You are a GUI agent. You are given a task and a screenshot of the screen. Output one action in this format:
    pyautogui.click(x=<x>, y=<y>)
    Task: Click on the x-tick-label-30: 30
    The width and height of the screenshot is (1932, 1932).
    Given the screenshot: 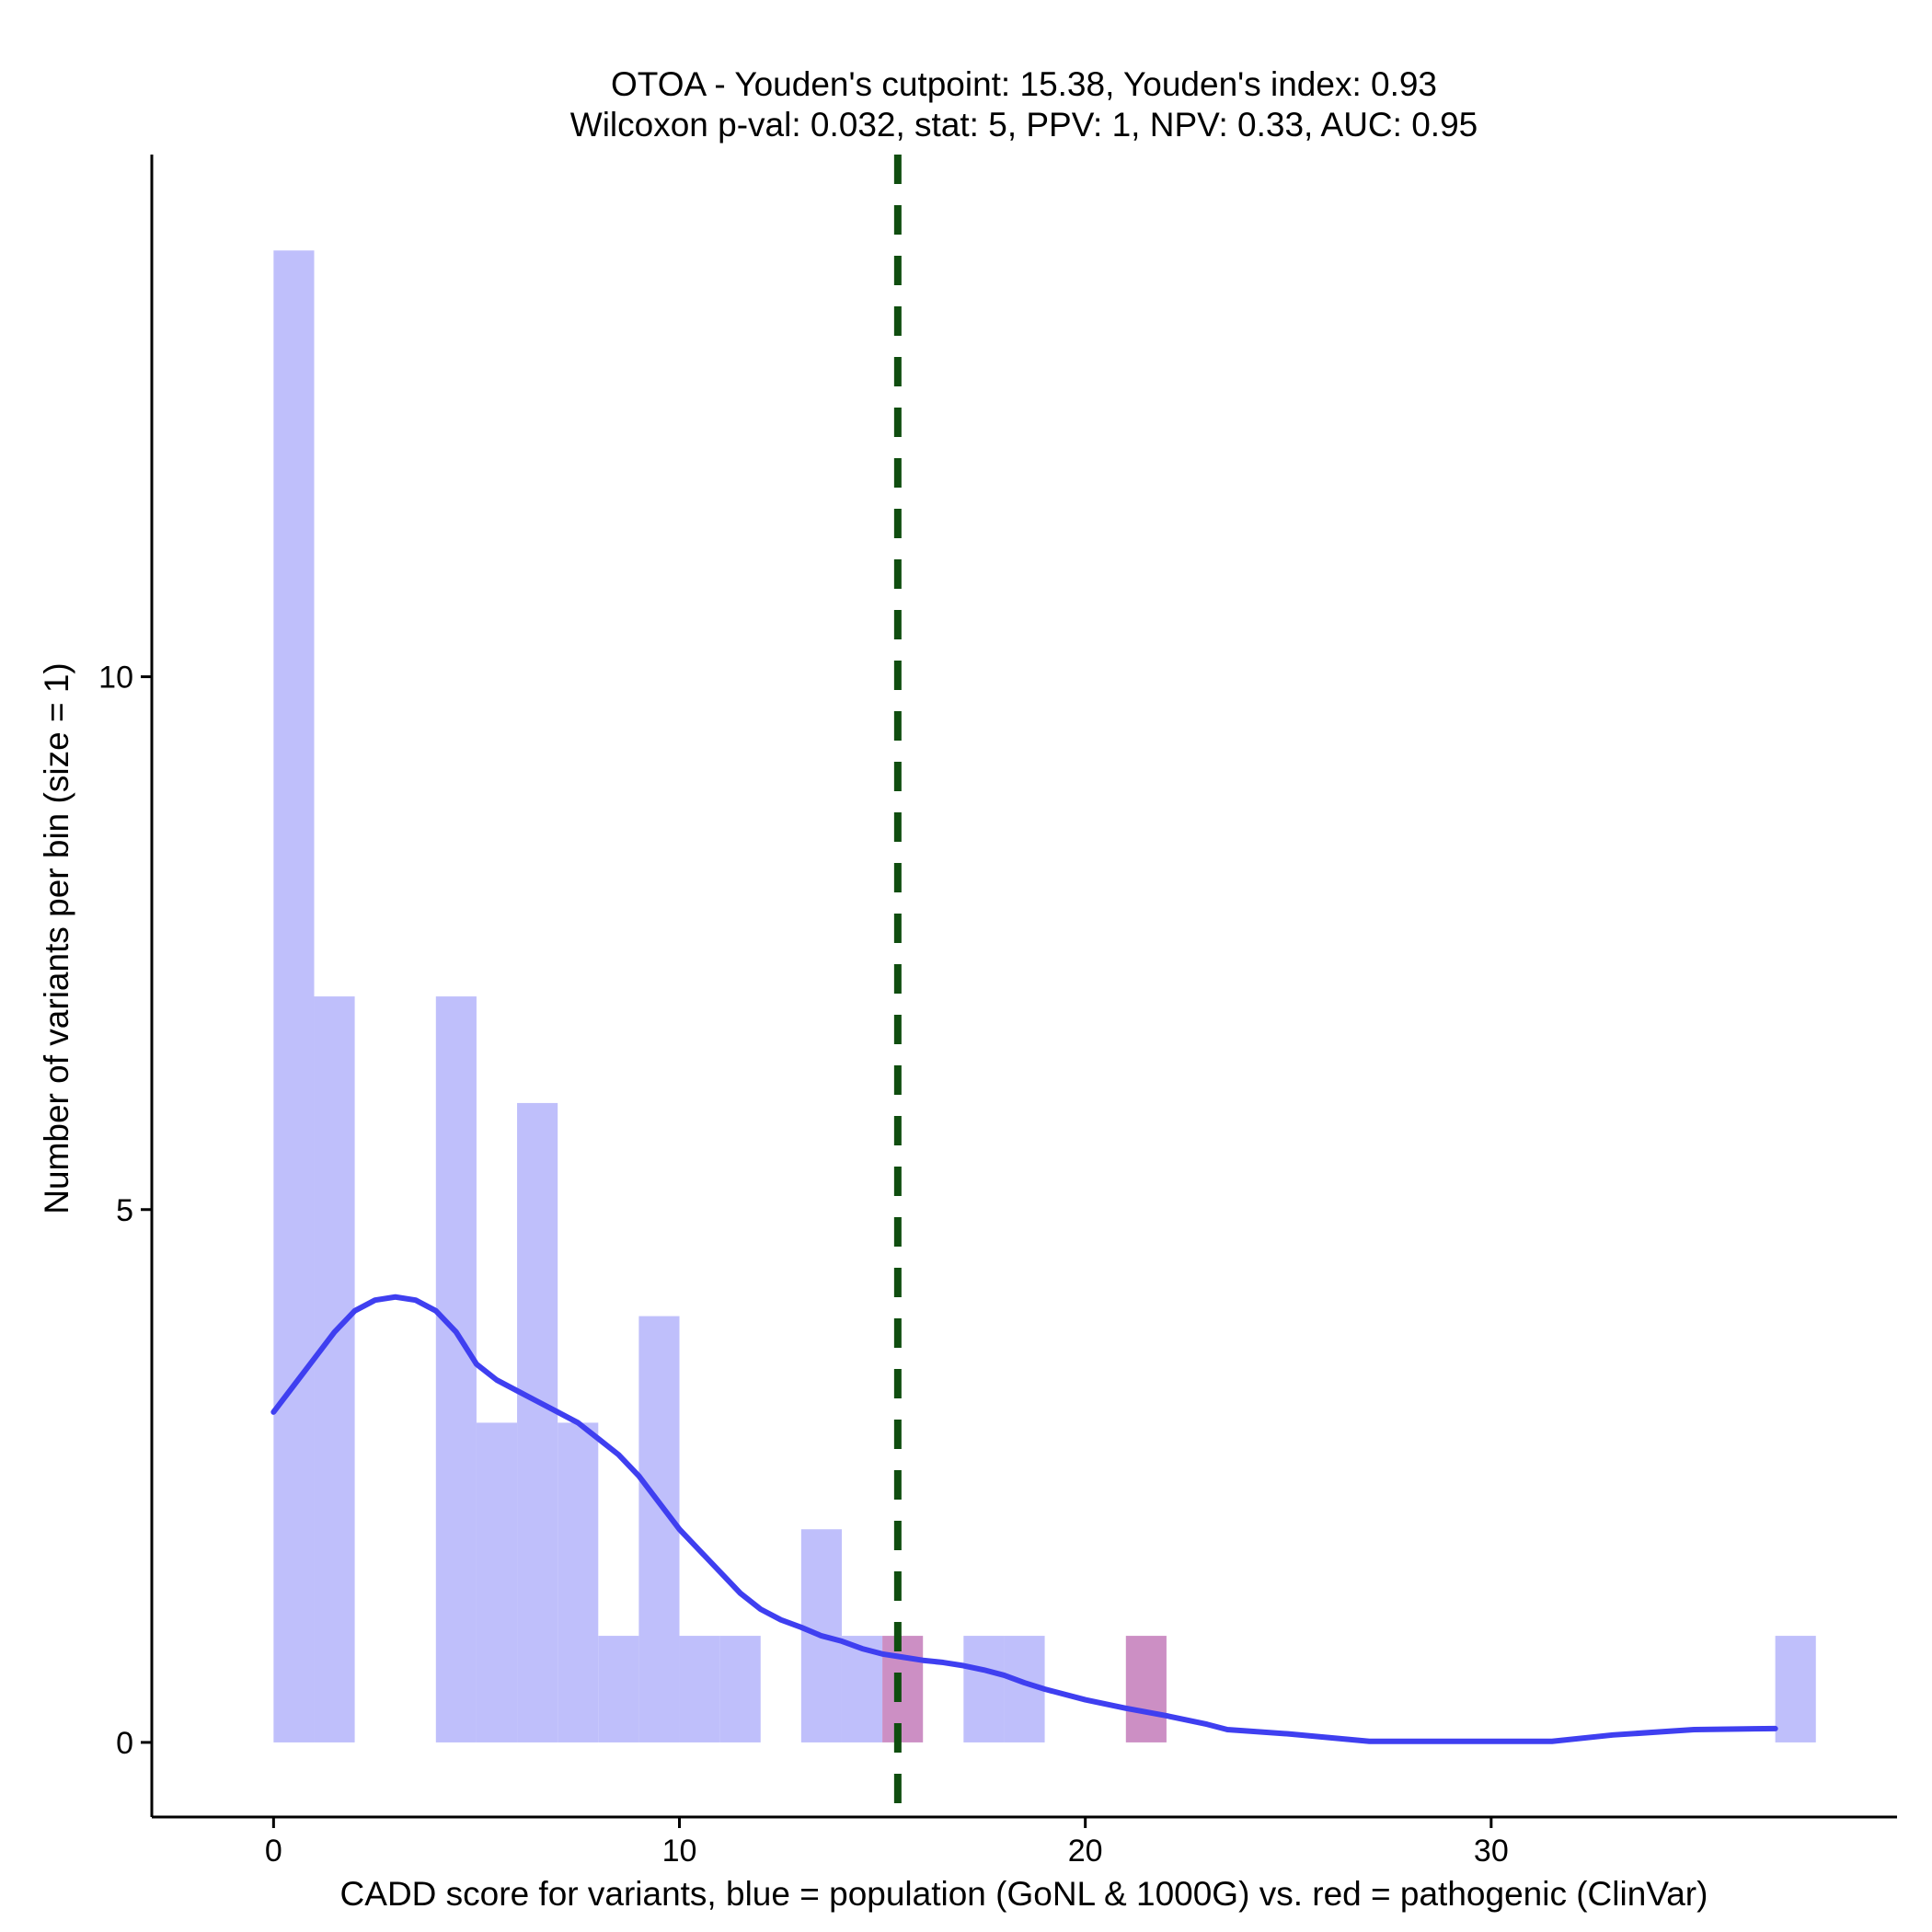 What is the action you would take?
    pyautogui.click(x=1491, y=1851)
    